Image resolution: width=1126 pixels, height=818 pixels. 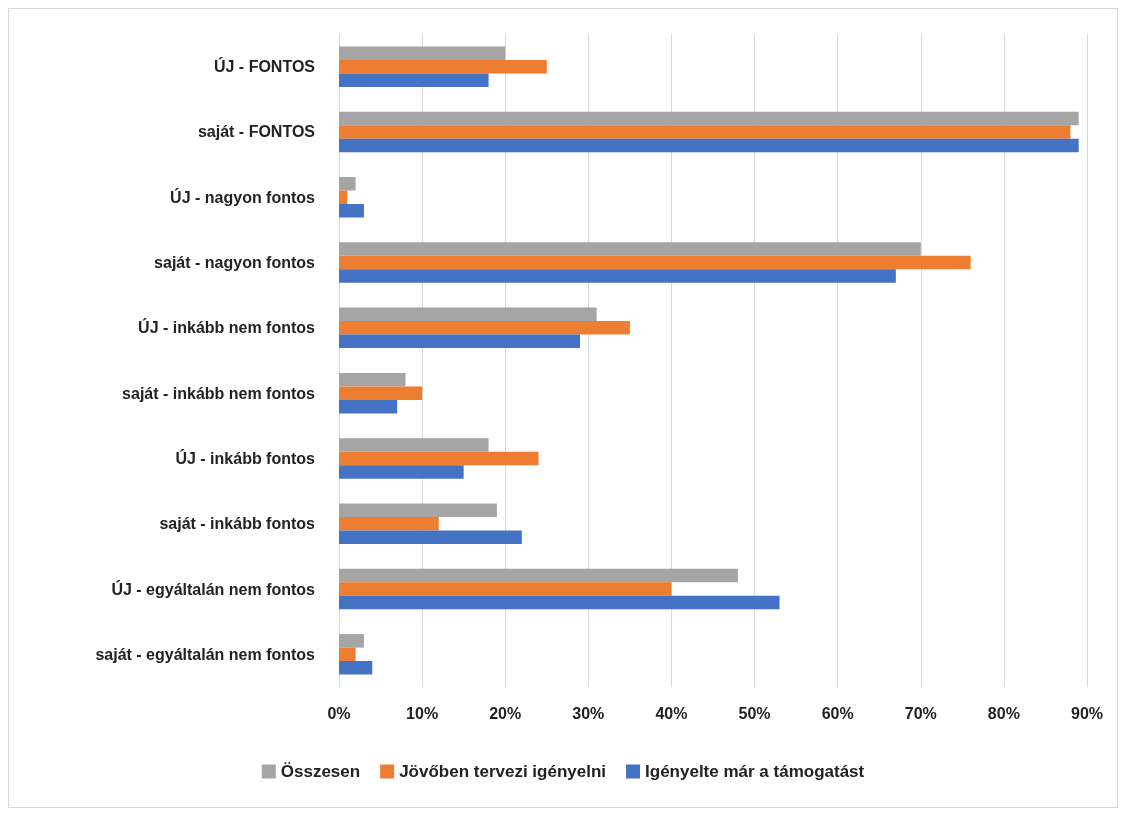 I want to click on x-tick-label: 0%, so click(x=339, y=713).